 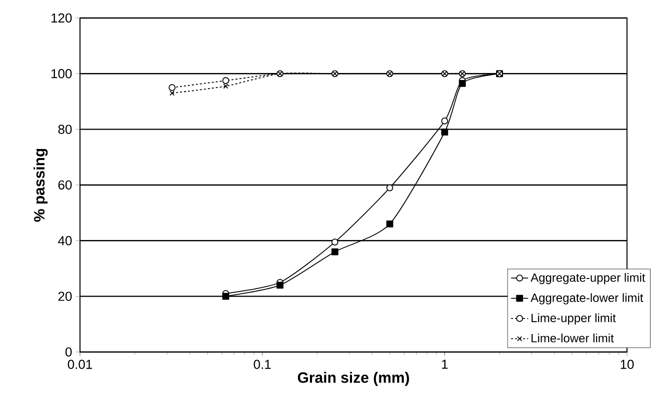 What do you see at coordinates (262, 364) in the screenshot?
I see `x-tick-label: 0.1` at bounding box center [262, 364].